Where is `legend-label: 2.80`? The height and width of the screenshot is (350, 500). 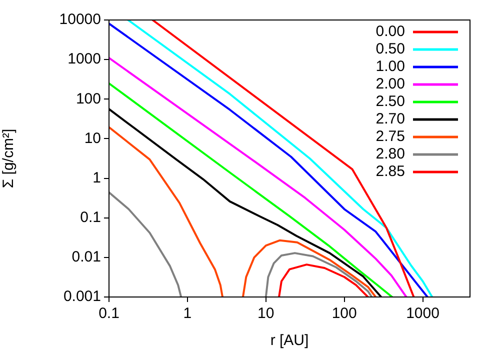 legend-label: 2.80 is located at coordinates (390, 154).